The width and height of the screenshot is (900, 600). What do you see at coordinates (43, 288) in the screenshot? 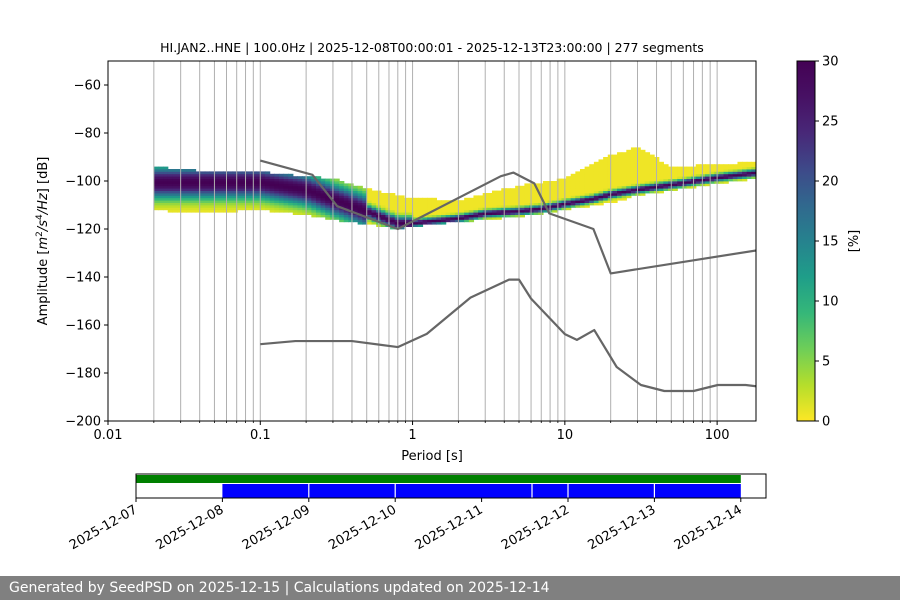
I see `y-label-part: Amplitude [` at bounding box center [43, 288].